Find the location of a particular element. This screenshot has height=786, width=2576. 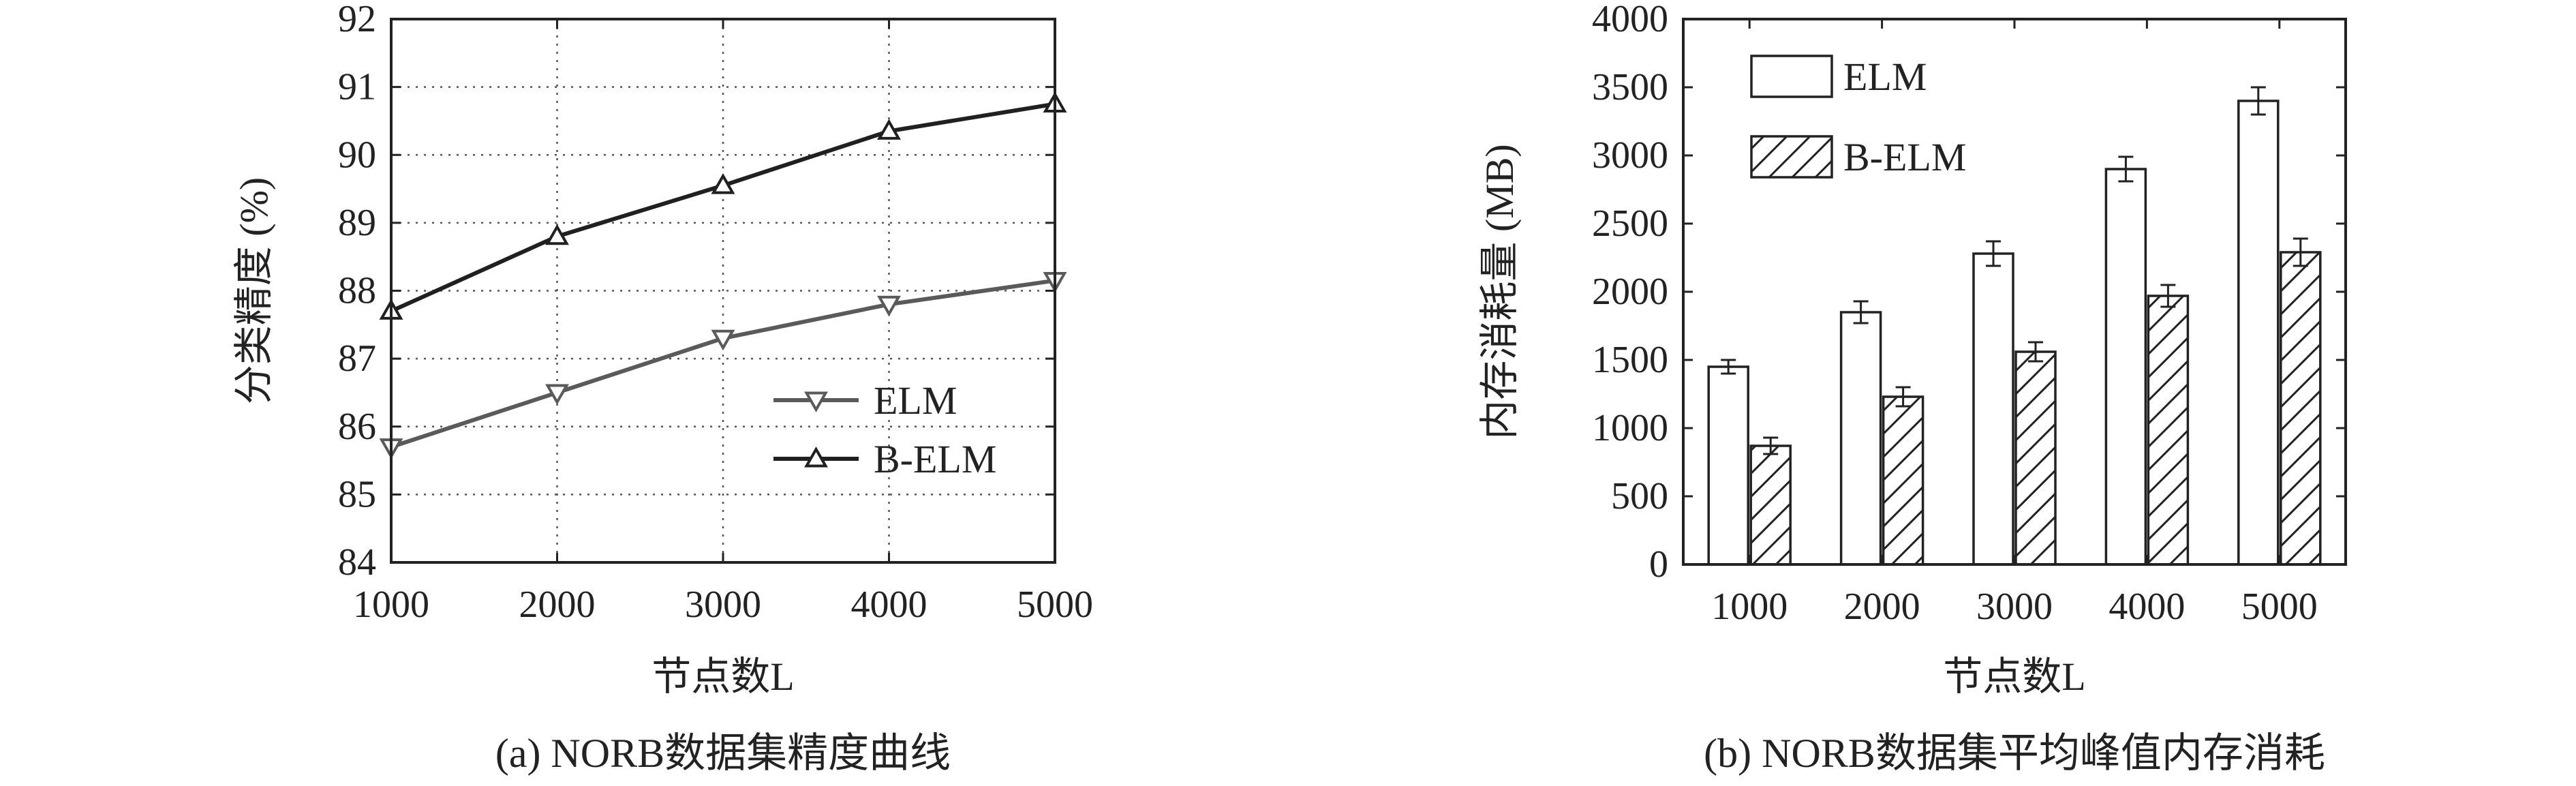

y-tick-label: 87 is located at coordinates (357, 358).